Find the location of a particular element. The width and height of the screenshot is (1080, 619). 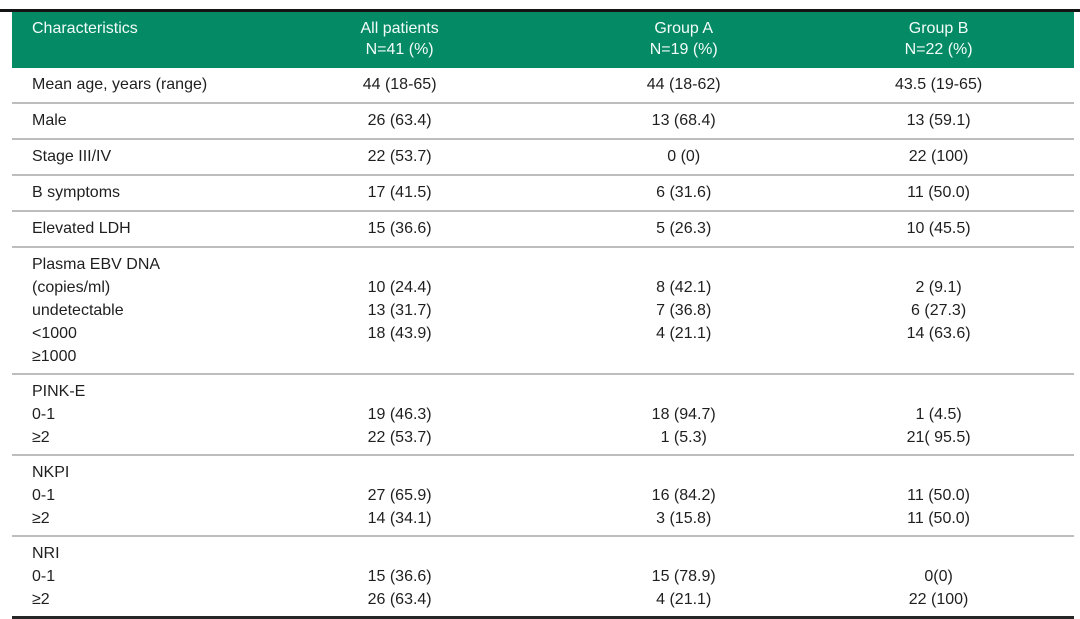

column-header-sub: N=41 (%) is located at coordinates (399, 49).